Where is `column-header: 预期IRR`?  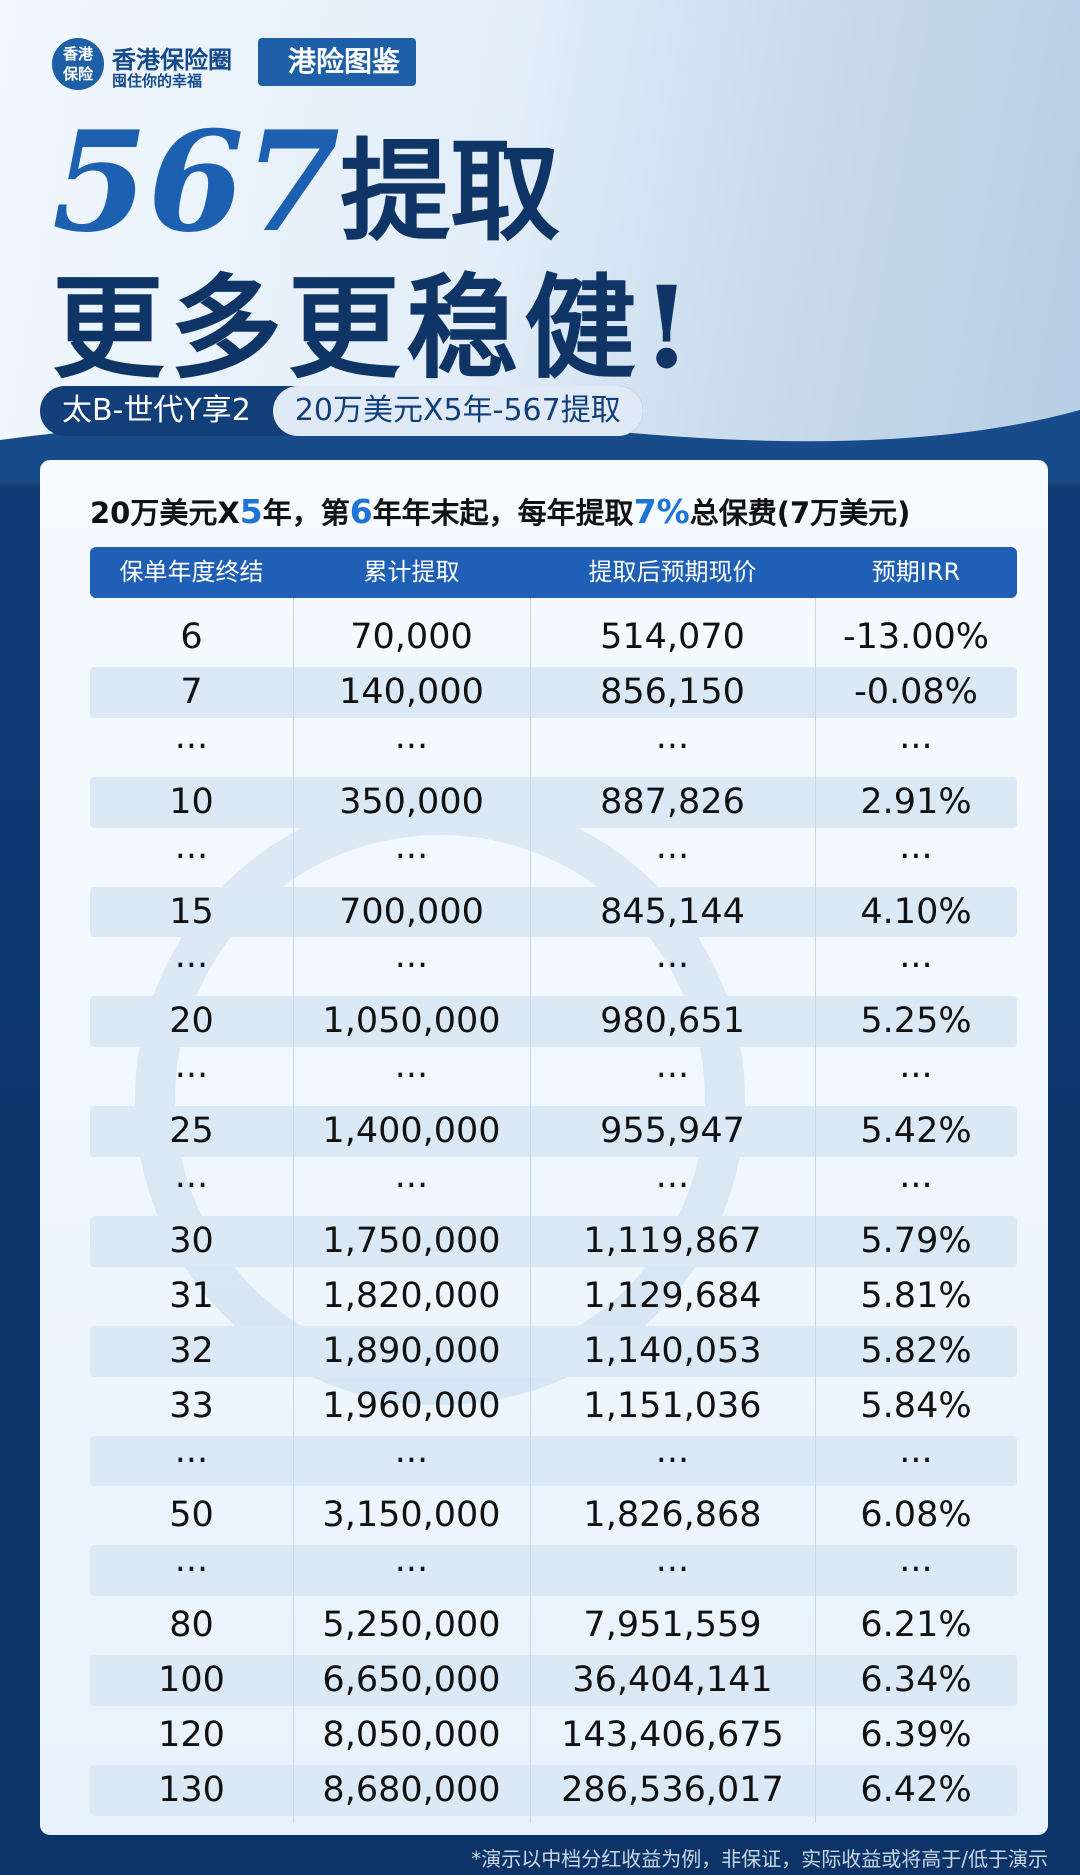 column-header: 预期IRR is located at coordinates (916, 572).